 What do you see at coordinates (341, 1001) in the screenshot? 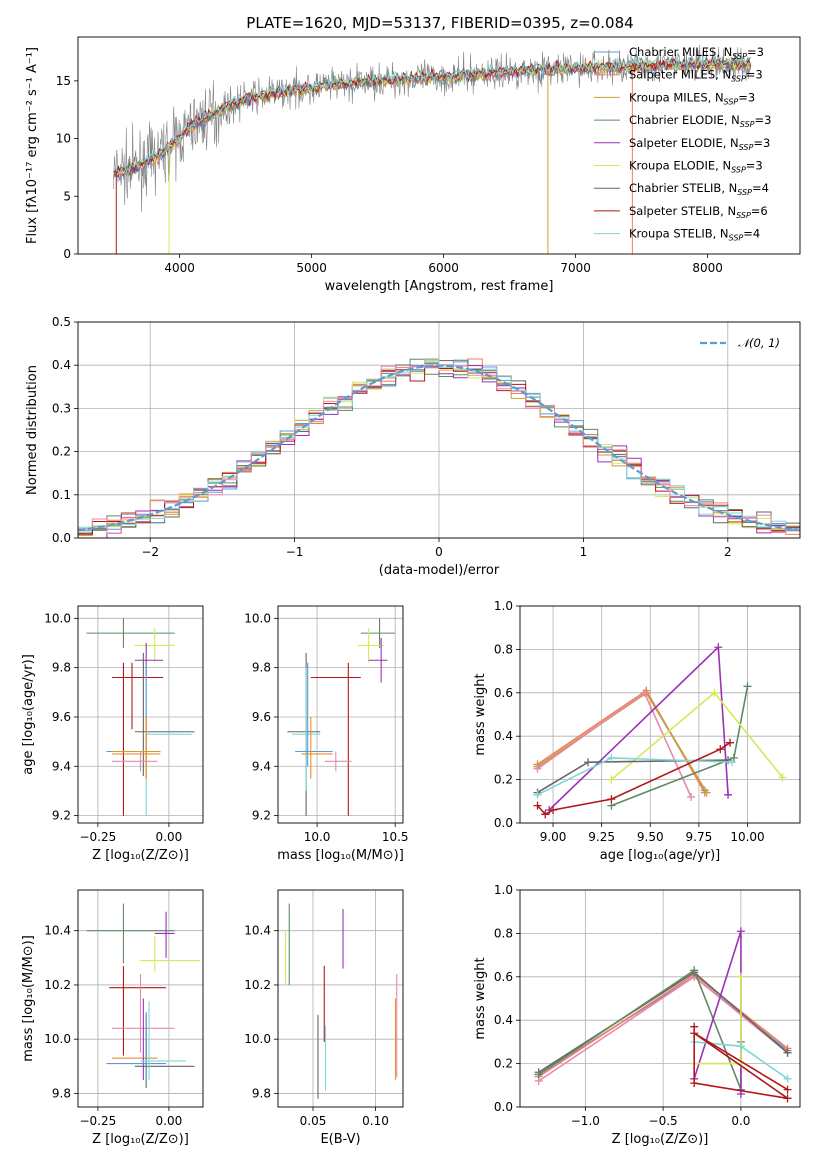
I see `errorbar-group` at bounding box center [341, 1001].